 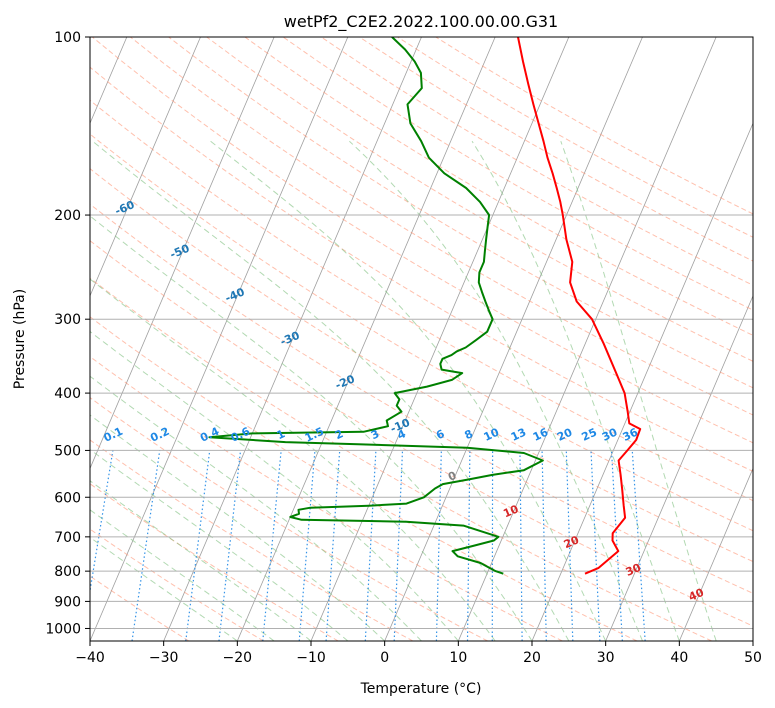 I want to click on mixing-ratio-label: 10, so click(x=492, y=434).